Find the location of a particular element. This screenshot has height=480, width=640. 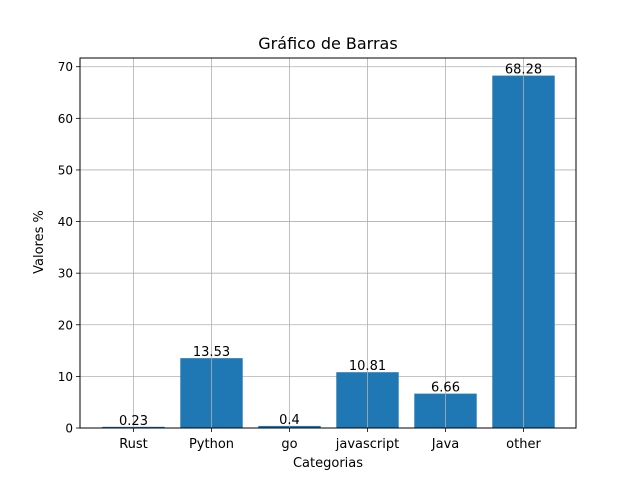

x-axis-label: Categorias is located at coordinates (328, 463).